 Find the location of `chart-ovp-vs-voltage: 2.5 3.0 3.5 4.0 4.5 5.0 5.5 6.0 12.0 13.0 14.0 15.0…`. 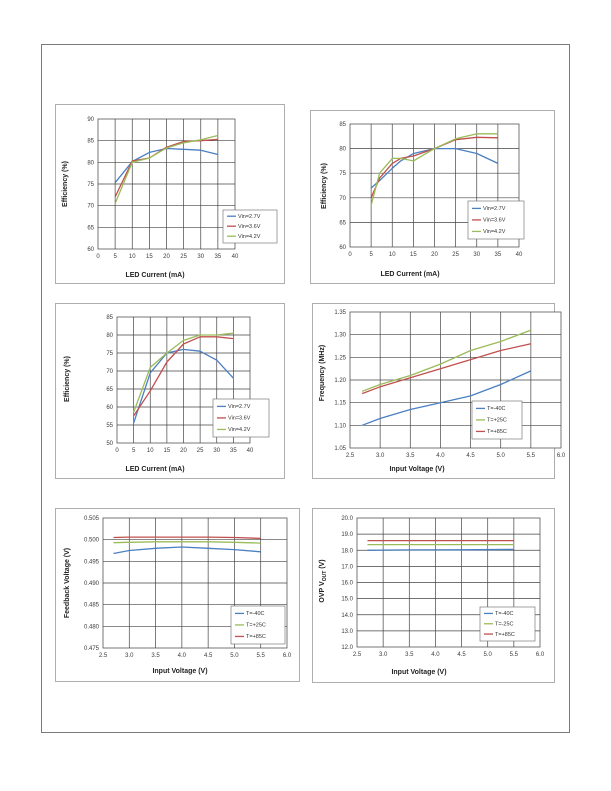

chart-ovp-vs-voltage: 2.5 3.0 3.5 4.0 4.5 5.0 5.5 6.0 12.0 13.0 14.0 15.0… is located at coordinates (433, 595).